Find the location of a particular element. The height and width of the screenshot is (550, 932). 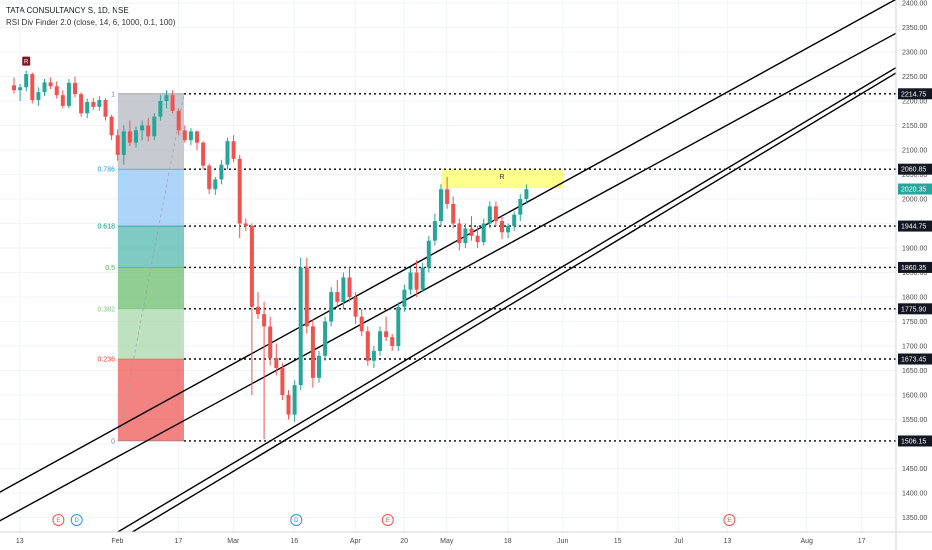

last-price-box is located at coordinates (915, 189).